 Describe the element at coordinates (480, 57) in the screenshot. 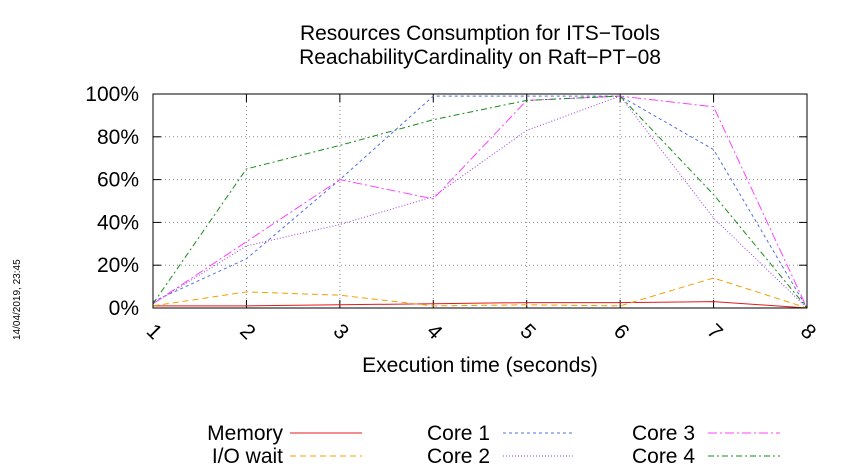

I see `chart-subtitle: ReachabilityCardinality on Raft−PT−08` at that location.